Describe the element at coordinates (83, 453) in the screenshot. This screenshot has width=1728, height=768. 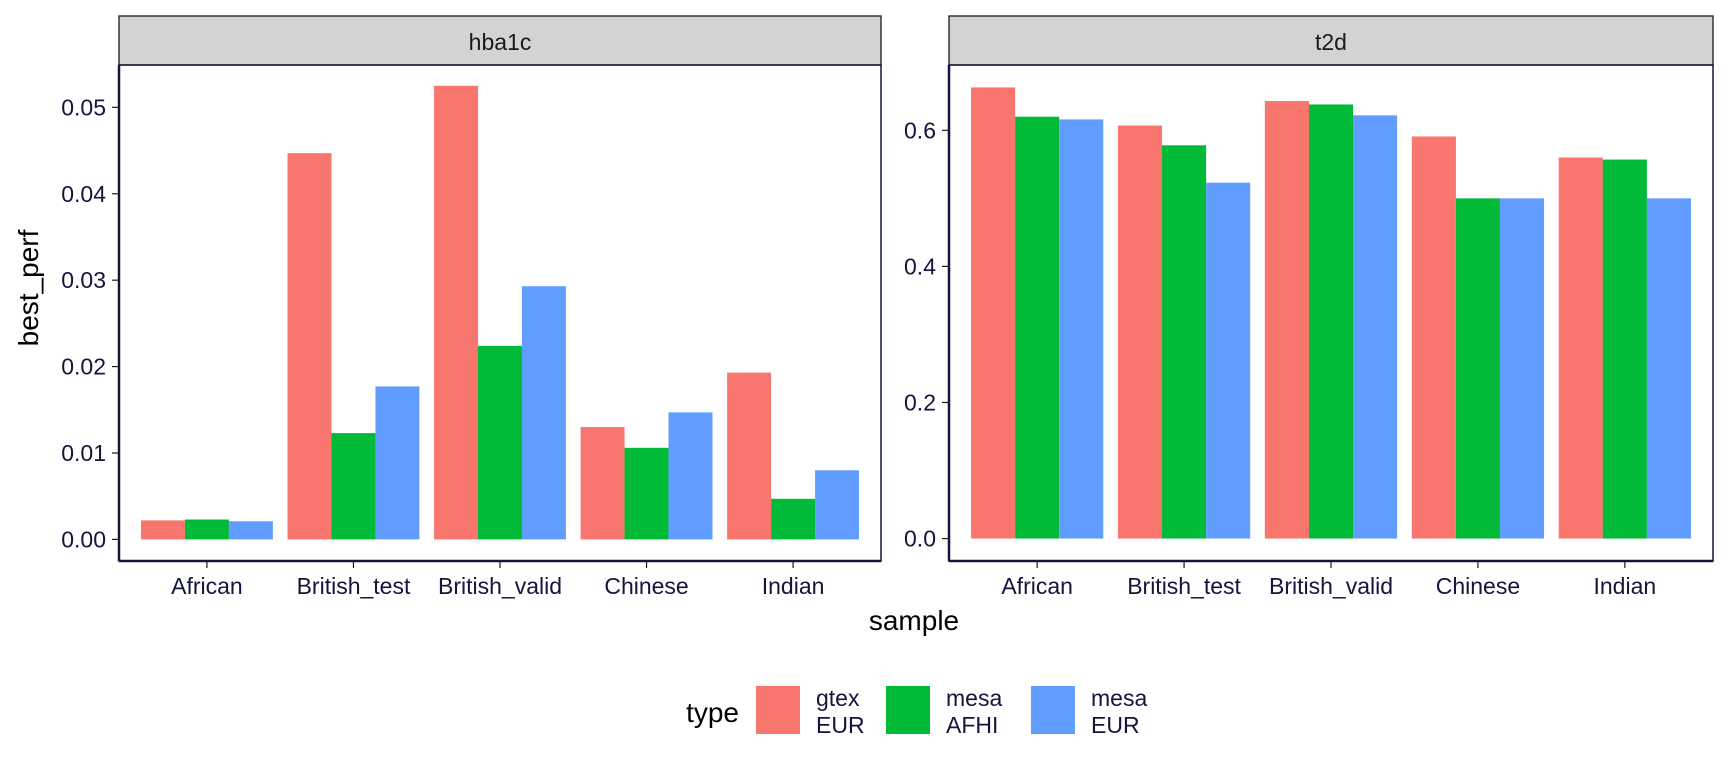
I see `y-tick-label: 0.01` at that location.